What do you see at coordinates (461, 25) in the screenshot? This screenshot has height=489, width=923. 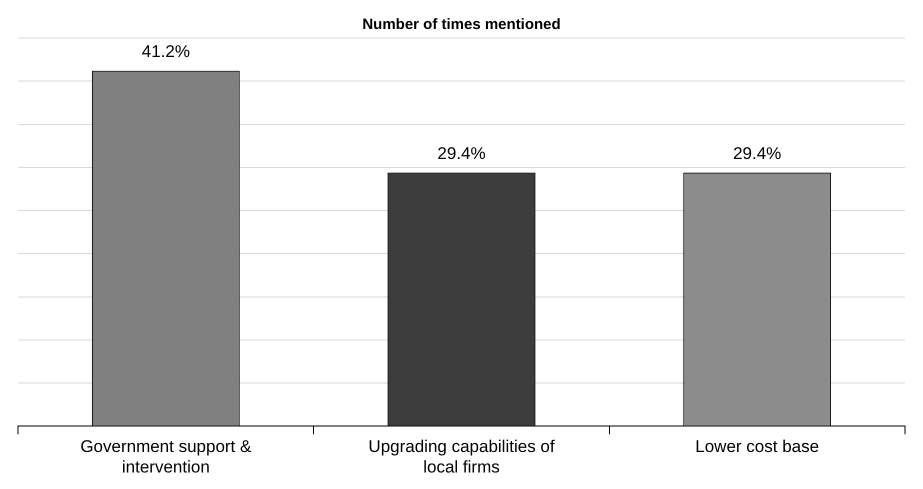 I see `chart-title: Number of times mentioned` at bounding box center [461, 25].